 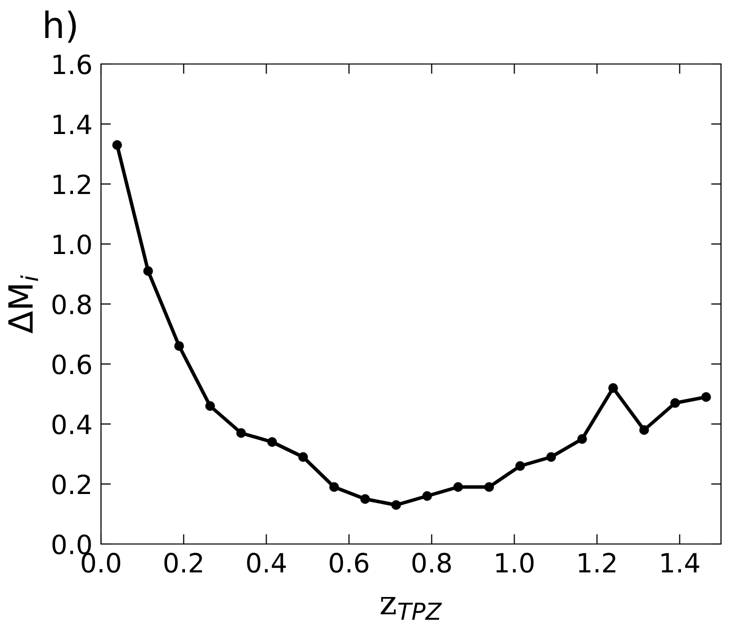 I want to click on y-tick-label: 0.6, so click(x=72, y=364).